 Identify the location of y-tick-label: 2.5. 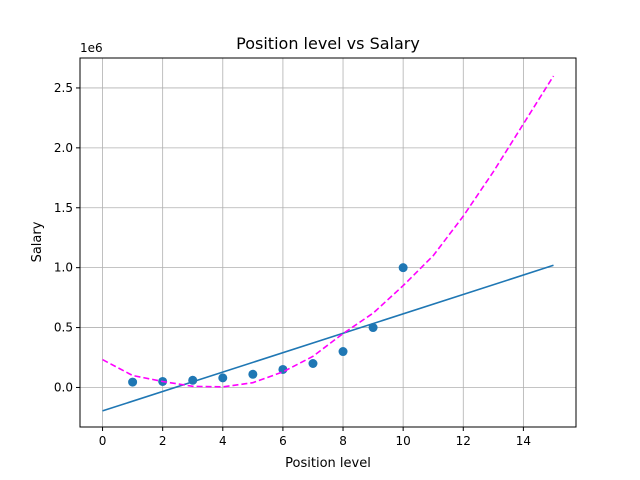
(63, 88).